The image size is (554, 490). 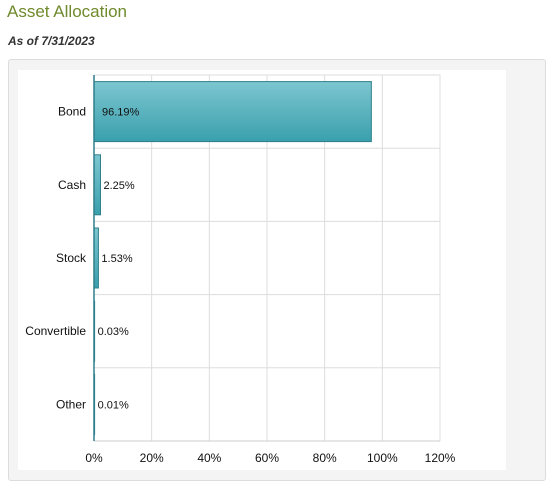 What do you see at coordinates (72, 185) in the screenshot?
I see `category-label: Cash` at bounding box center [72, 185].